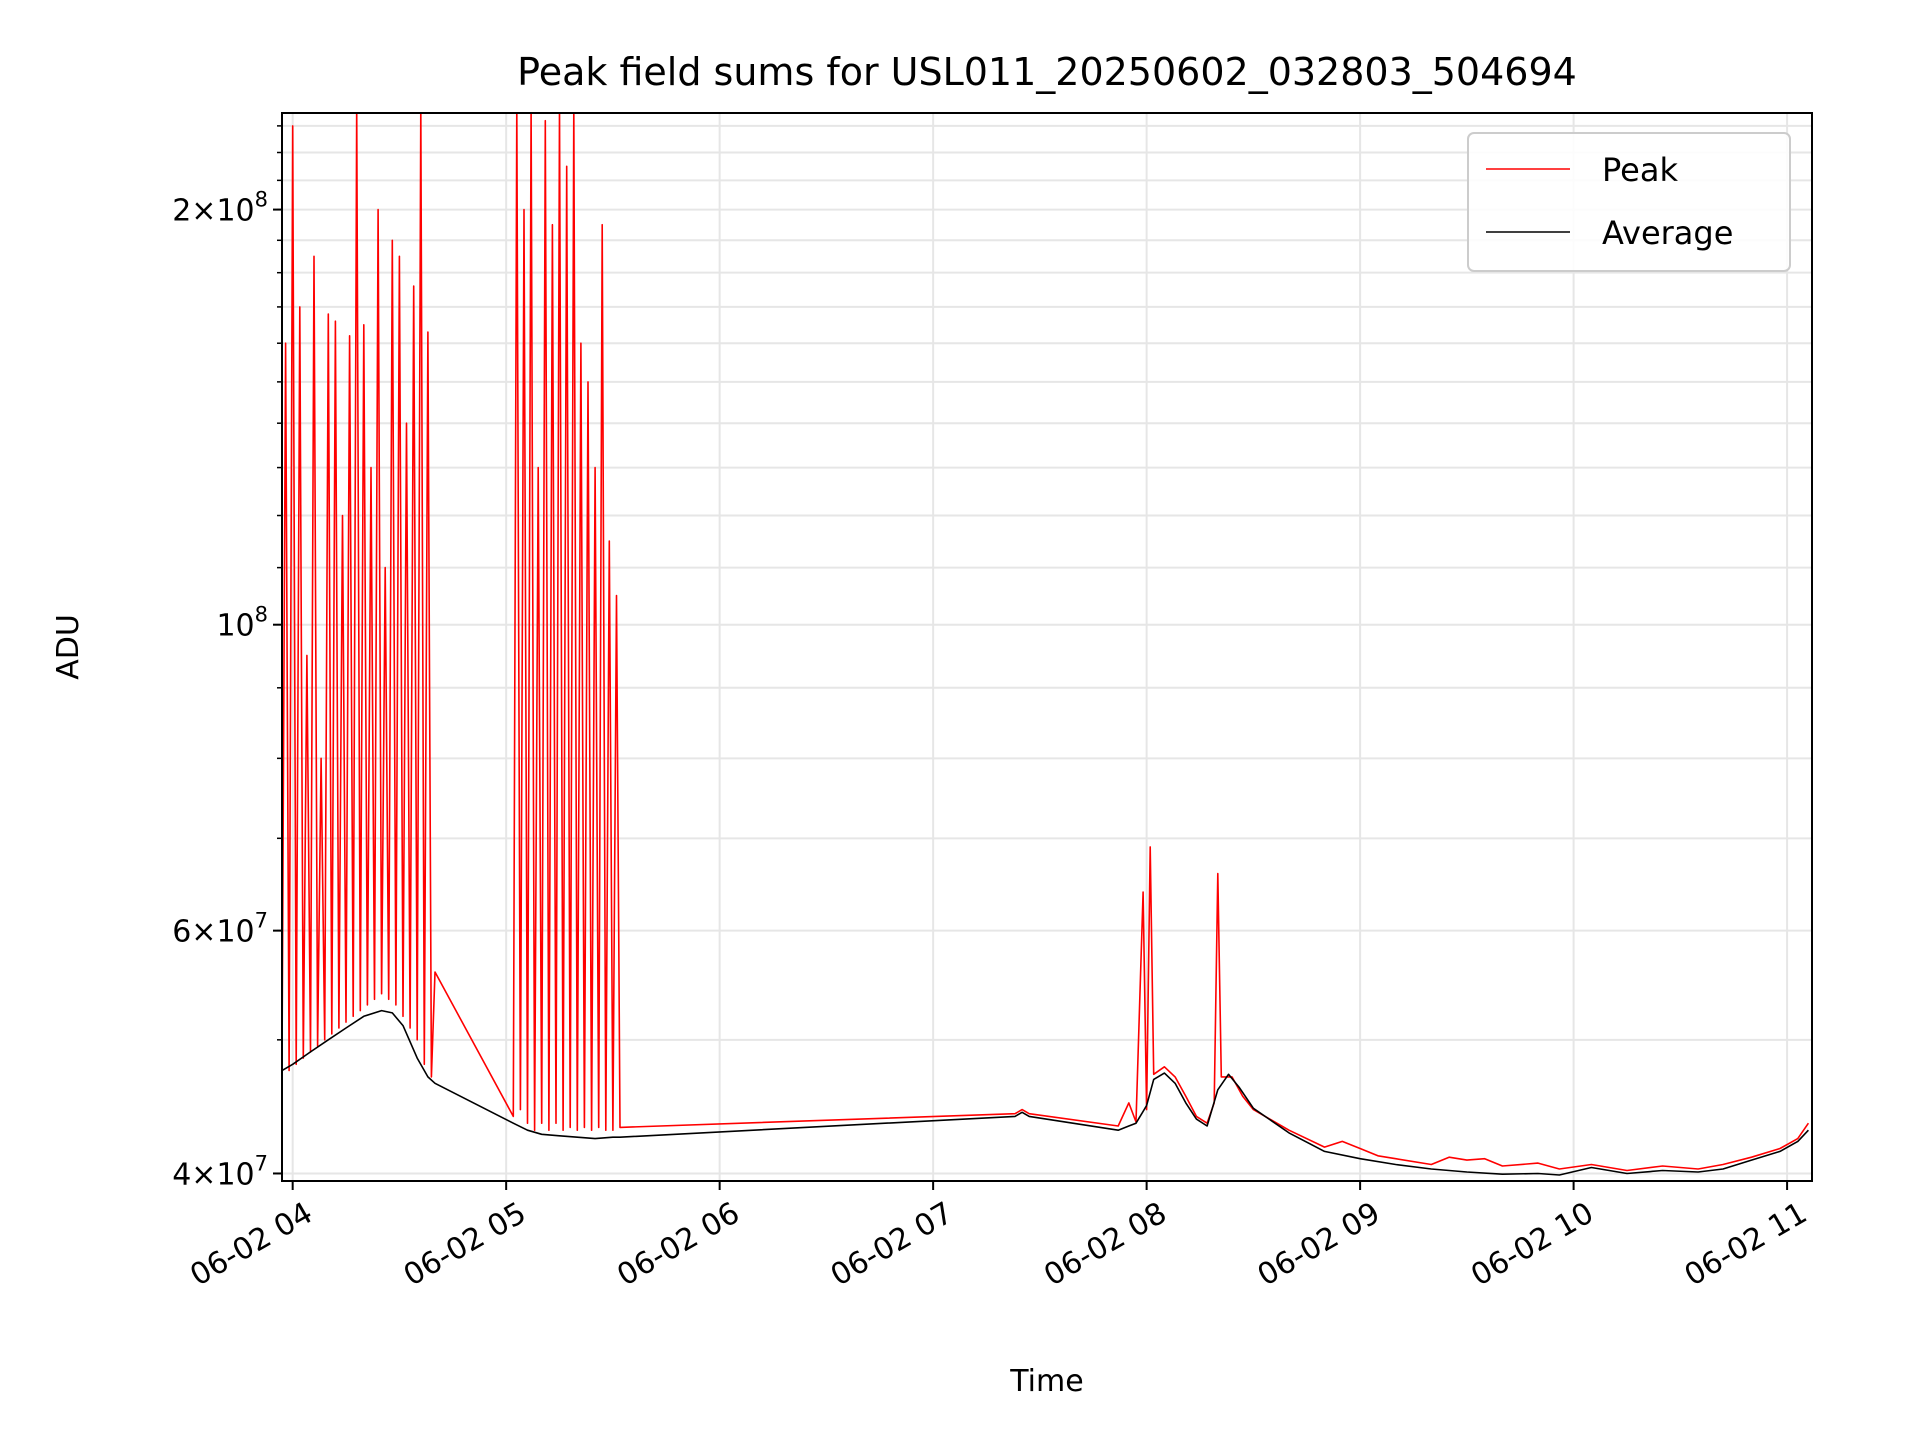  I want to click on y-tick-label: 2×108, so click(220, 208).